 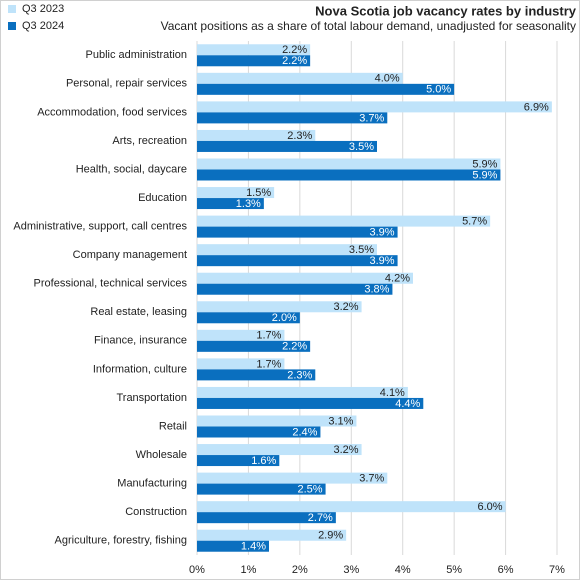 I want to click on y-tick-label: Public administration, so click(x=137, y=55).